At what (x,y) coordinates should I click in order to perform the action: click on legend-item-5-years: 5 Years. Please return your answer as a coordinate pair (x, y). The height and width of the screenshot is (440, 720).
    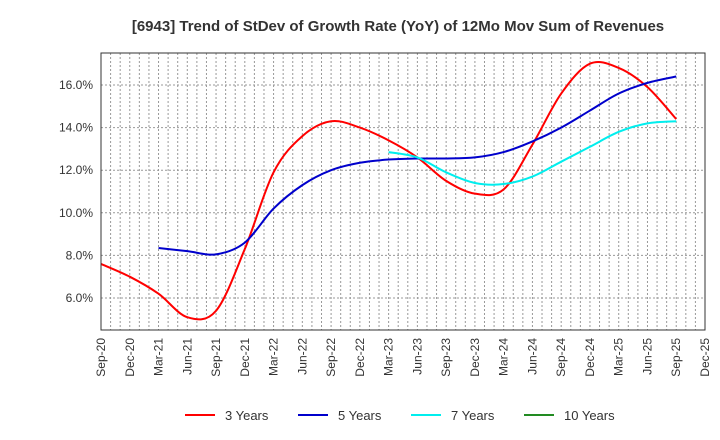
    Looking at the image, I should click on (340, 415).